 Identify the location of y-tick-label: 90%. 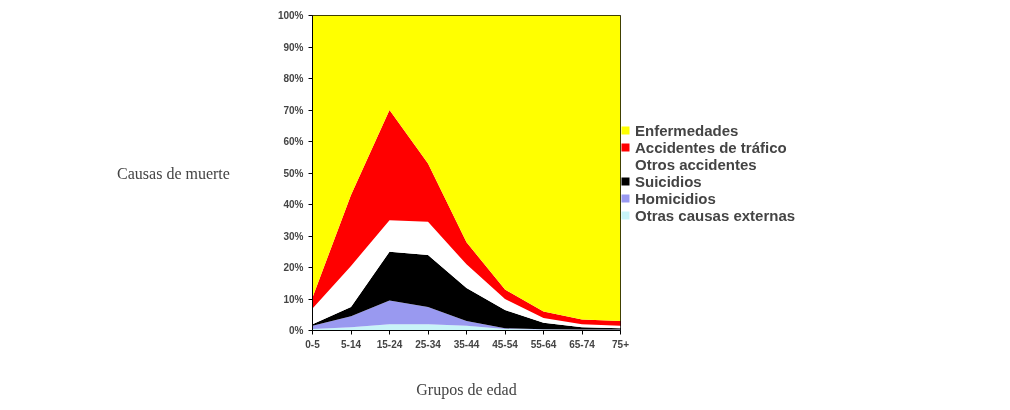
(293, 47).